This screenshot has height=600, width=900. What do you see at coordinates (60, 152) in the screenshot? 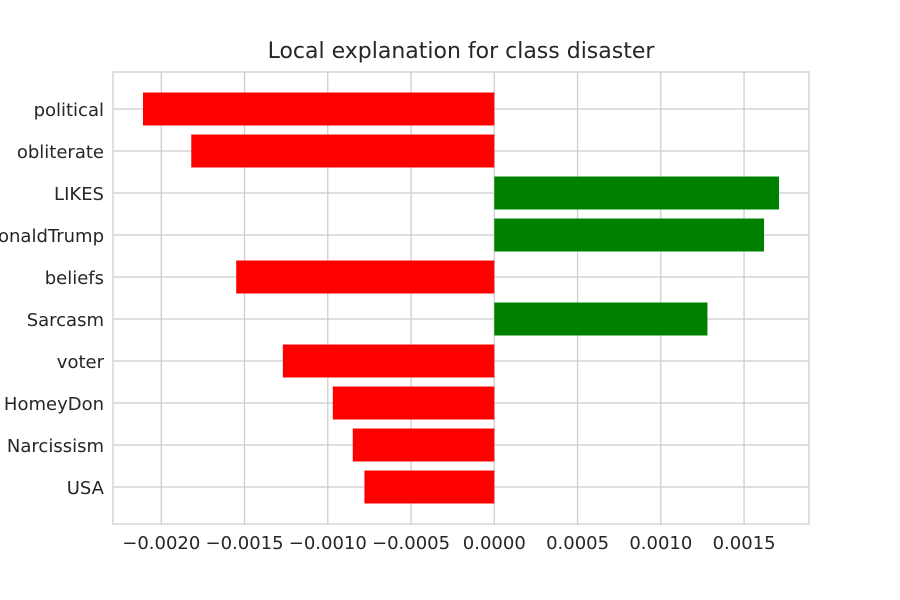
I see `y-tick-label: obliterate` at bounding box center [60, 152].